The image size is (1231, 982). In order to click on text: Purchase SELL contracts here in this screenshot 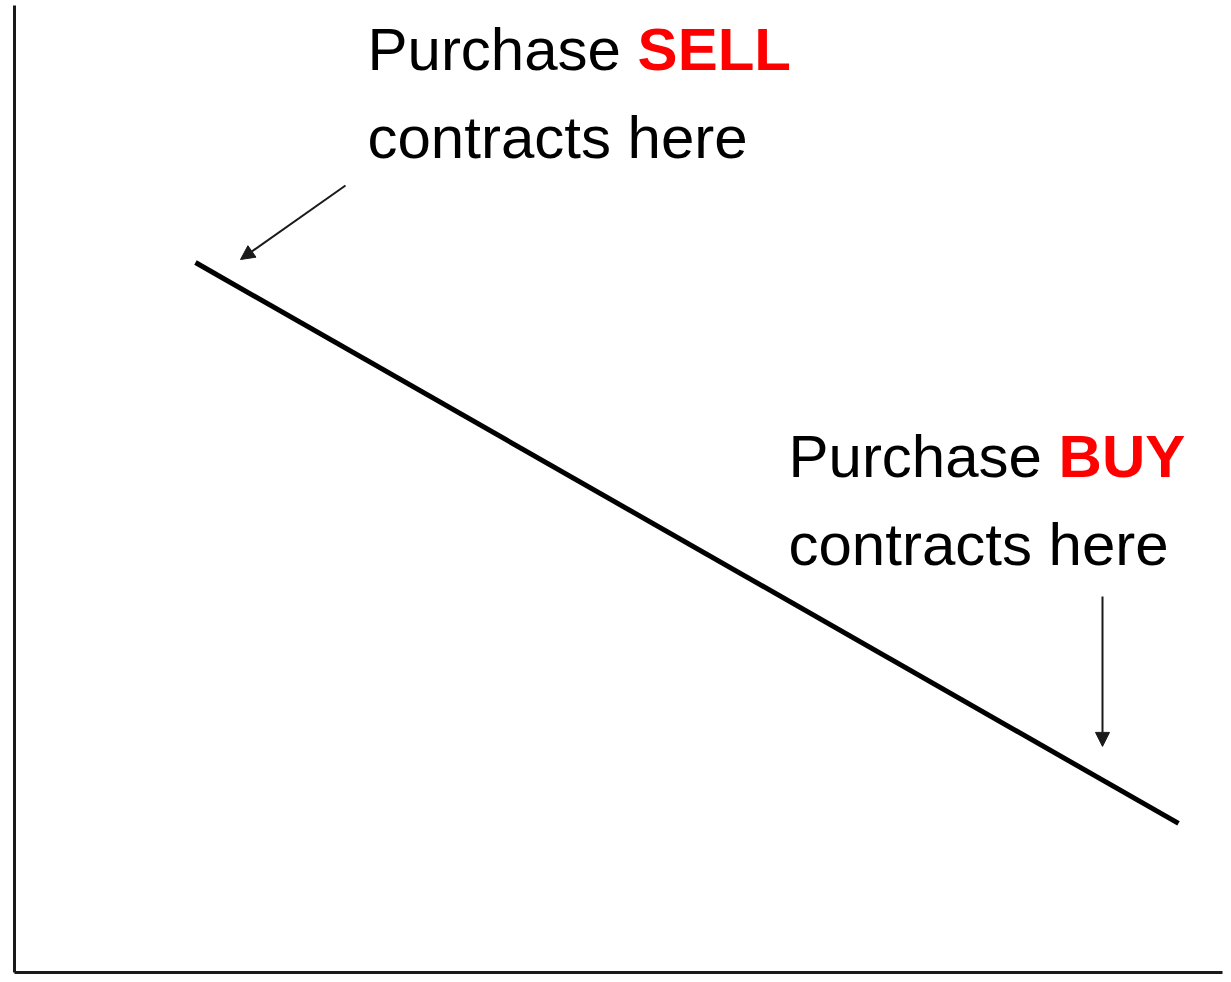, I will do `click(579, 93)`.